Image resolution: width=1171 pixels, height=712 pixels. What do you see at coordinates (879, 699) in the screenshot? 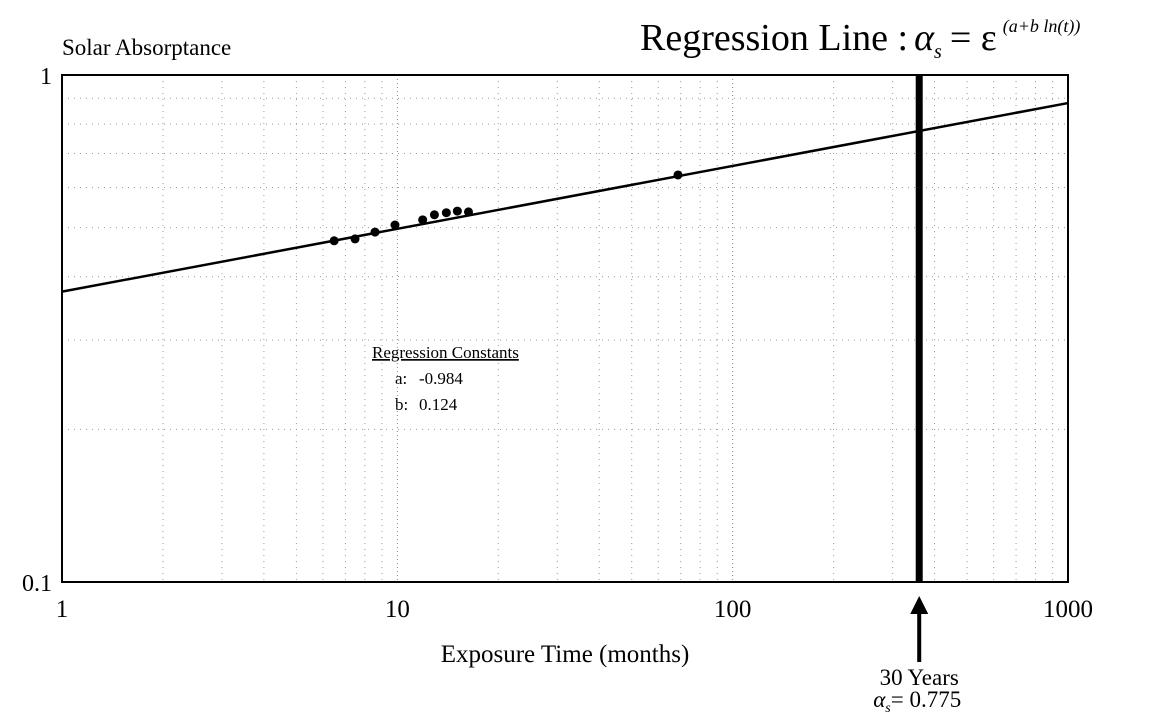
I see `marker-symbol: α` at bounding box center [879, 699].